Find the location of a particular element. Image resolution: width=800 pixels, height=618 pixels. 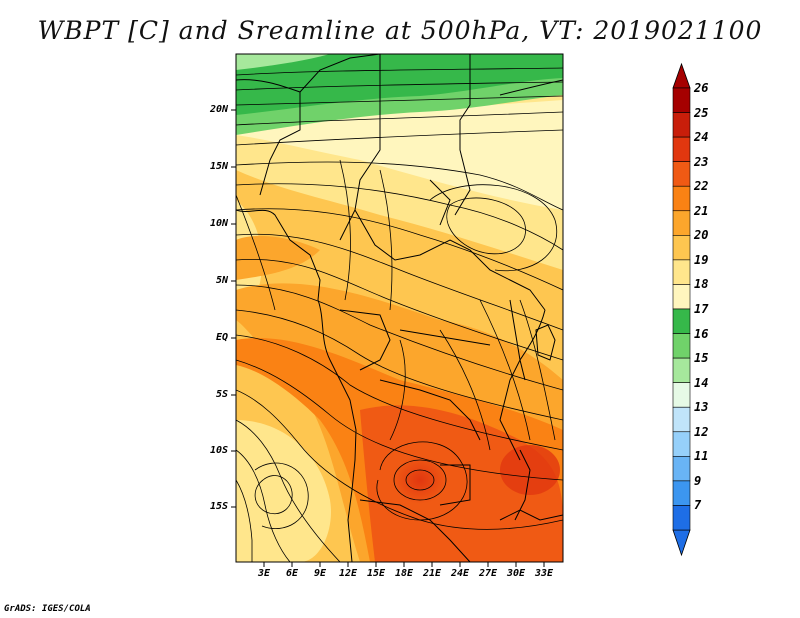

colorbar-label: 24 is located at coordinates (701, 137).